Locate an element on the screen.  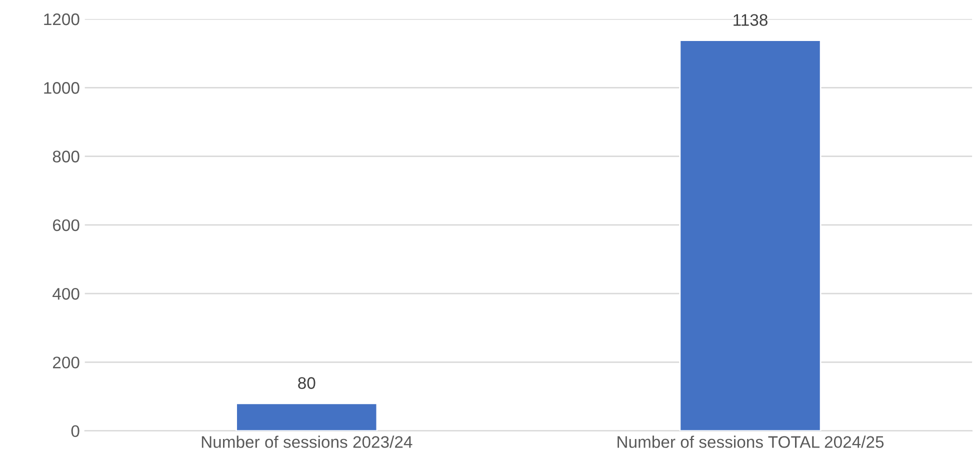
y-tick-label: 1200 is located at coordinates (62, 19).